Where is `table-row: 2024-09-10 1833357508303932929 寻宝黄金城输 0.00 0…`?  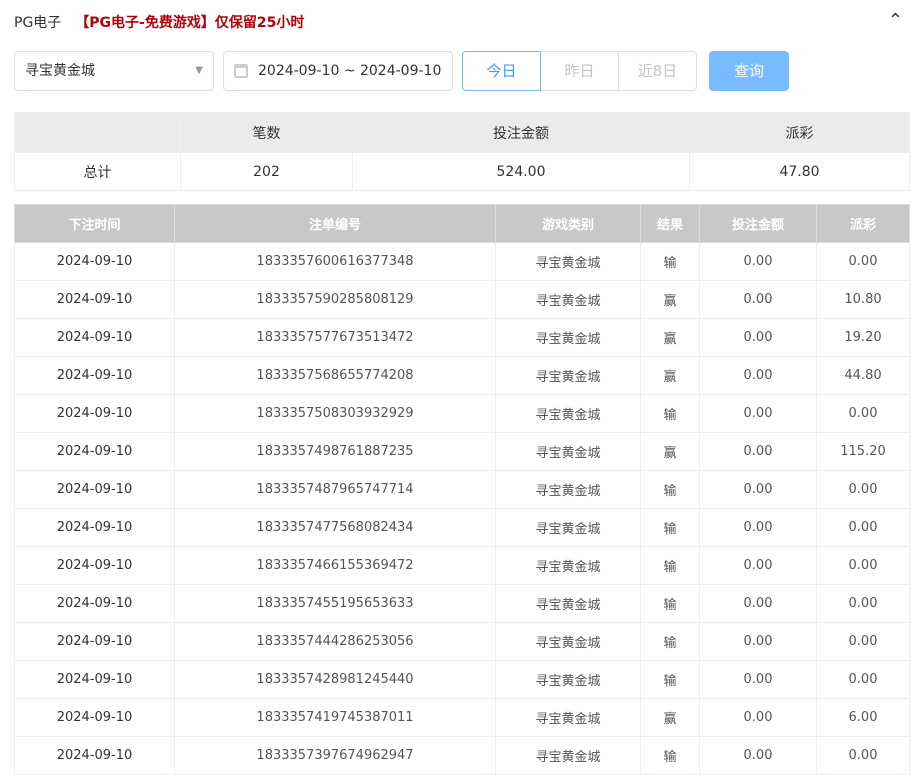 table-row: 2024-09-10 1833357508303932929 寻宝黄金城输 0.00 0… is located at coordinates (462, 413).